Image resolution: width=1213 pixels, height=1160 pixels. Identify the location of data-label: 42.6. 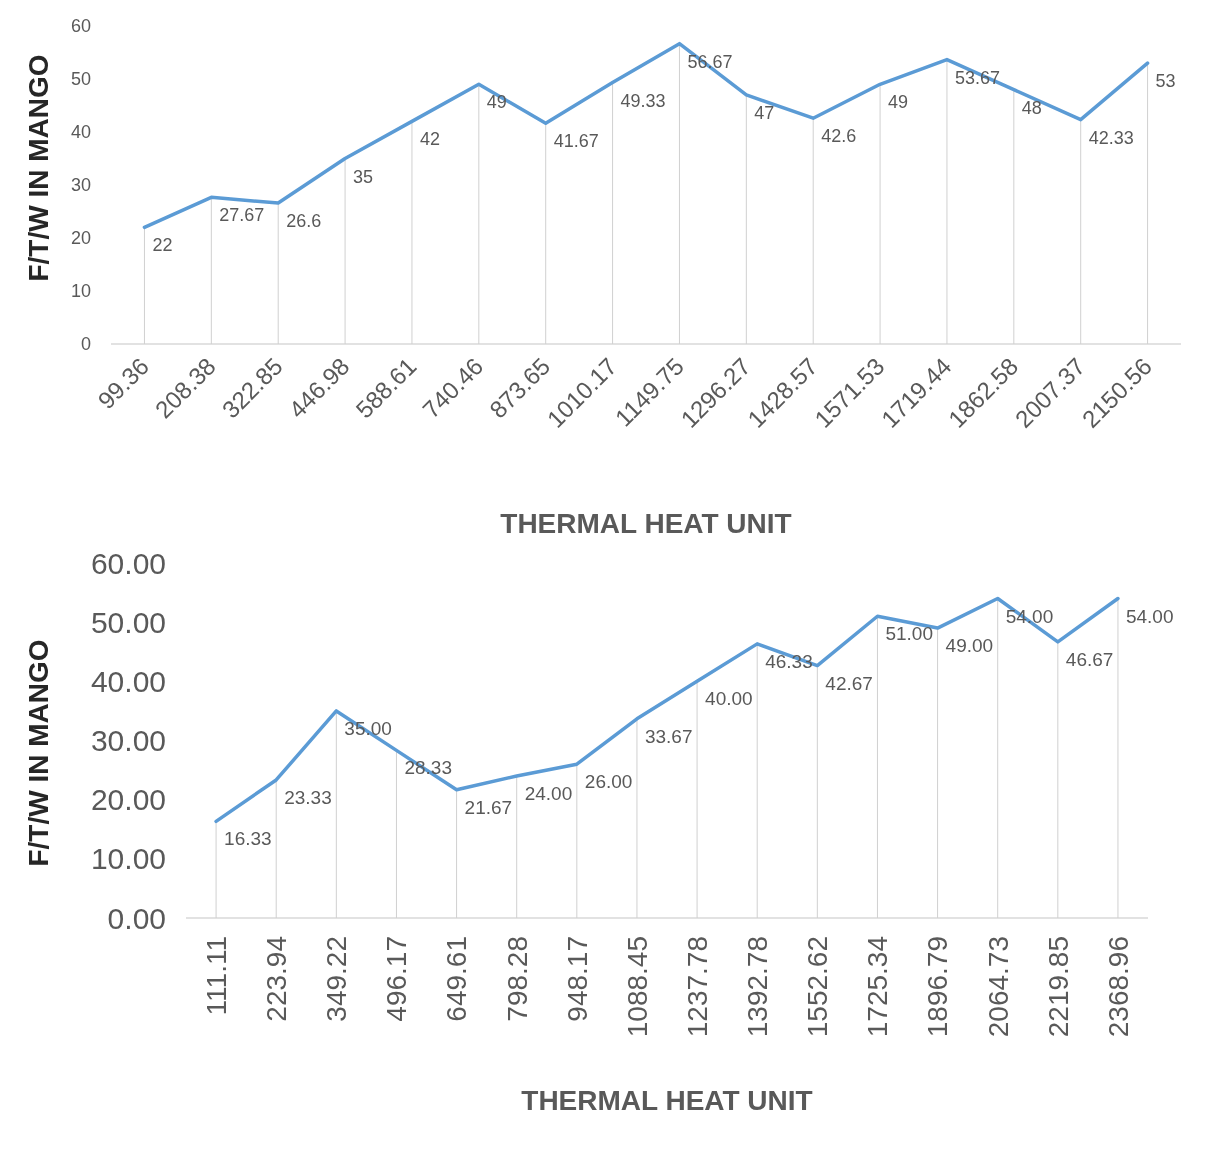
(839, 136).